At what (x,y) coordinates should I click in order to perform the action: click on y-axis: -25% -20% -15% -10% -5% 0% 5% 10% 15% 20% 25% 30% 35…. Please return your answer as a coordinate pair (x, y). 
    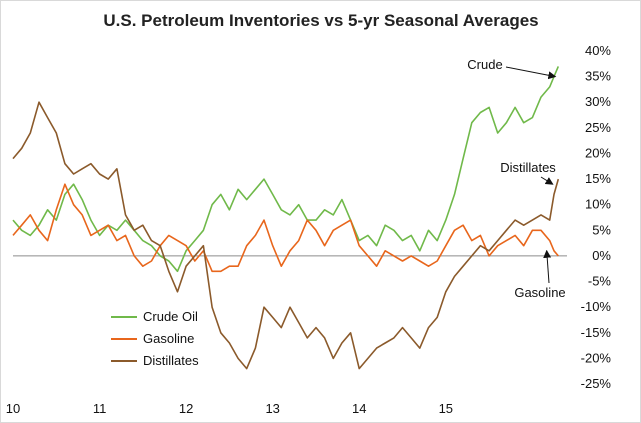
    Looking at the image, I should click on (596, 217).